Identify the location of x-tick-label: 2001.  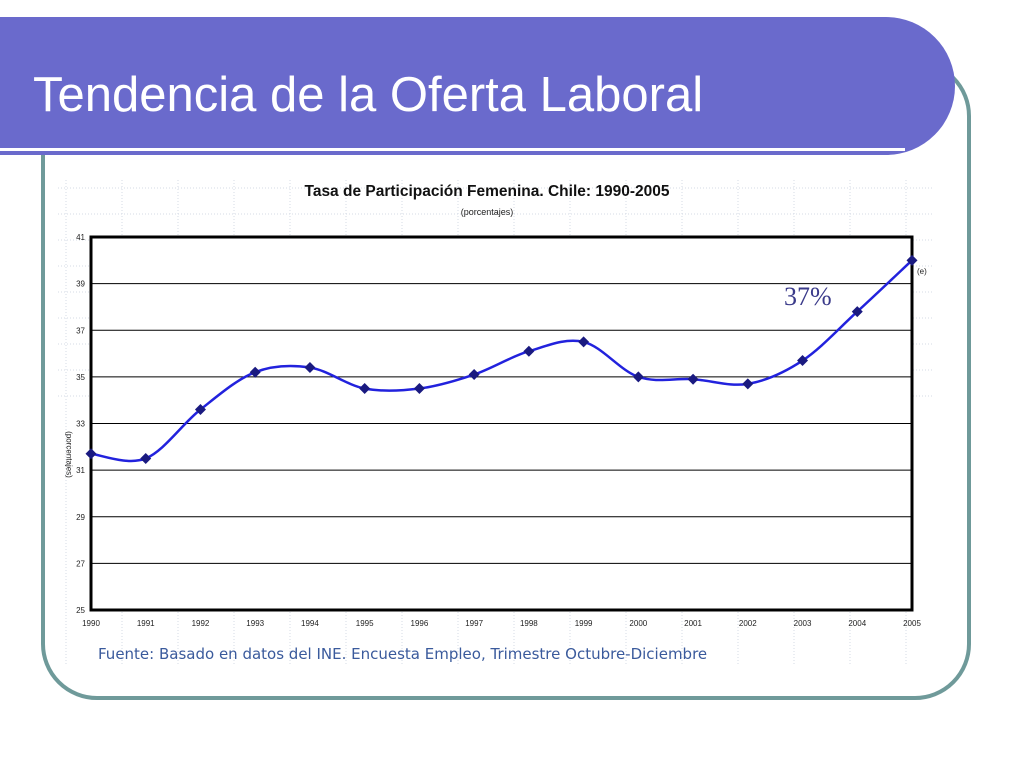
(693, 623).